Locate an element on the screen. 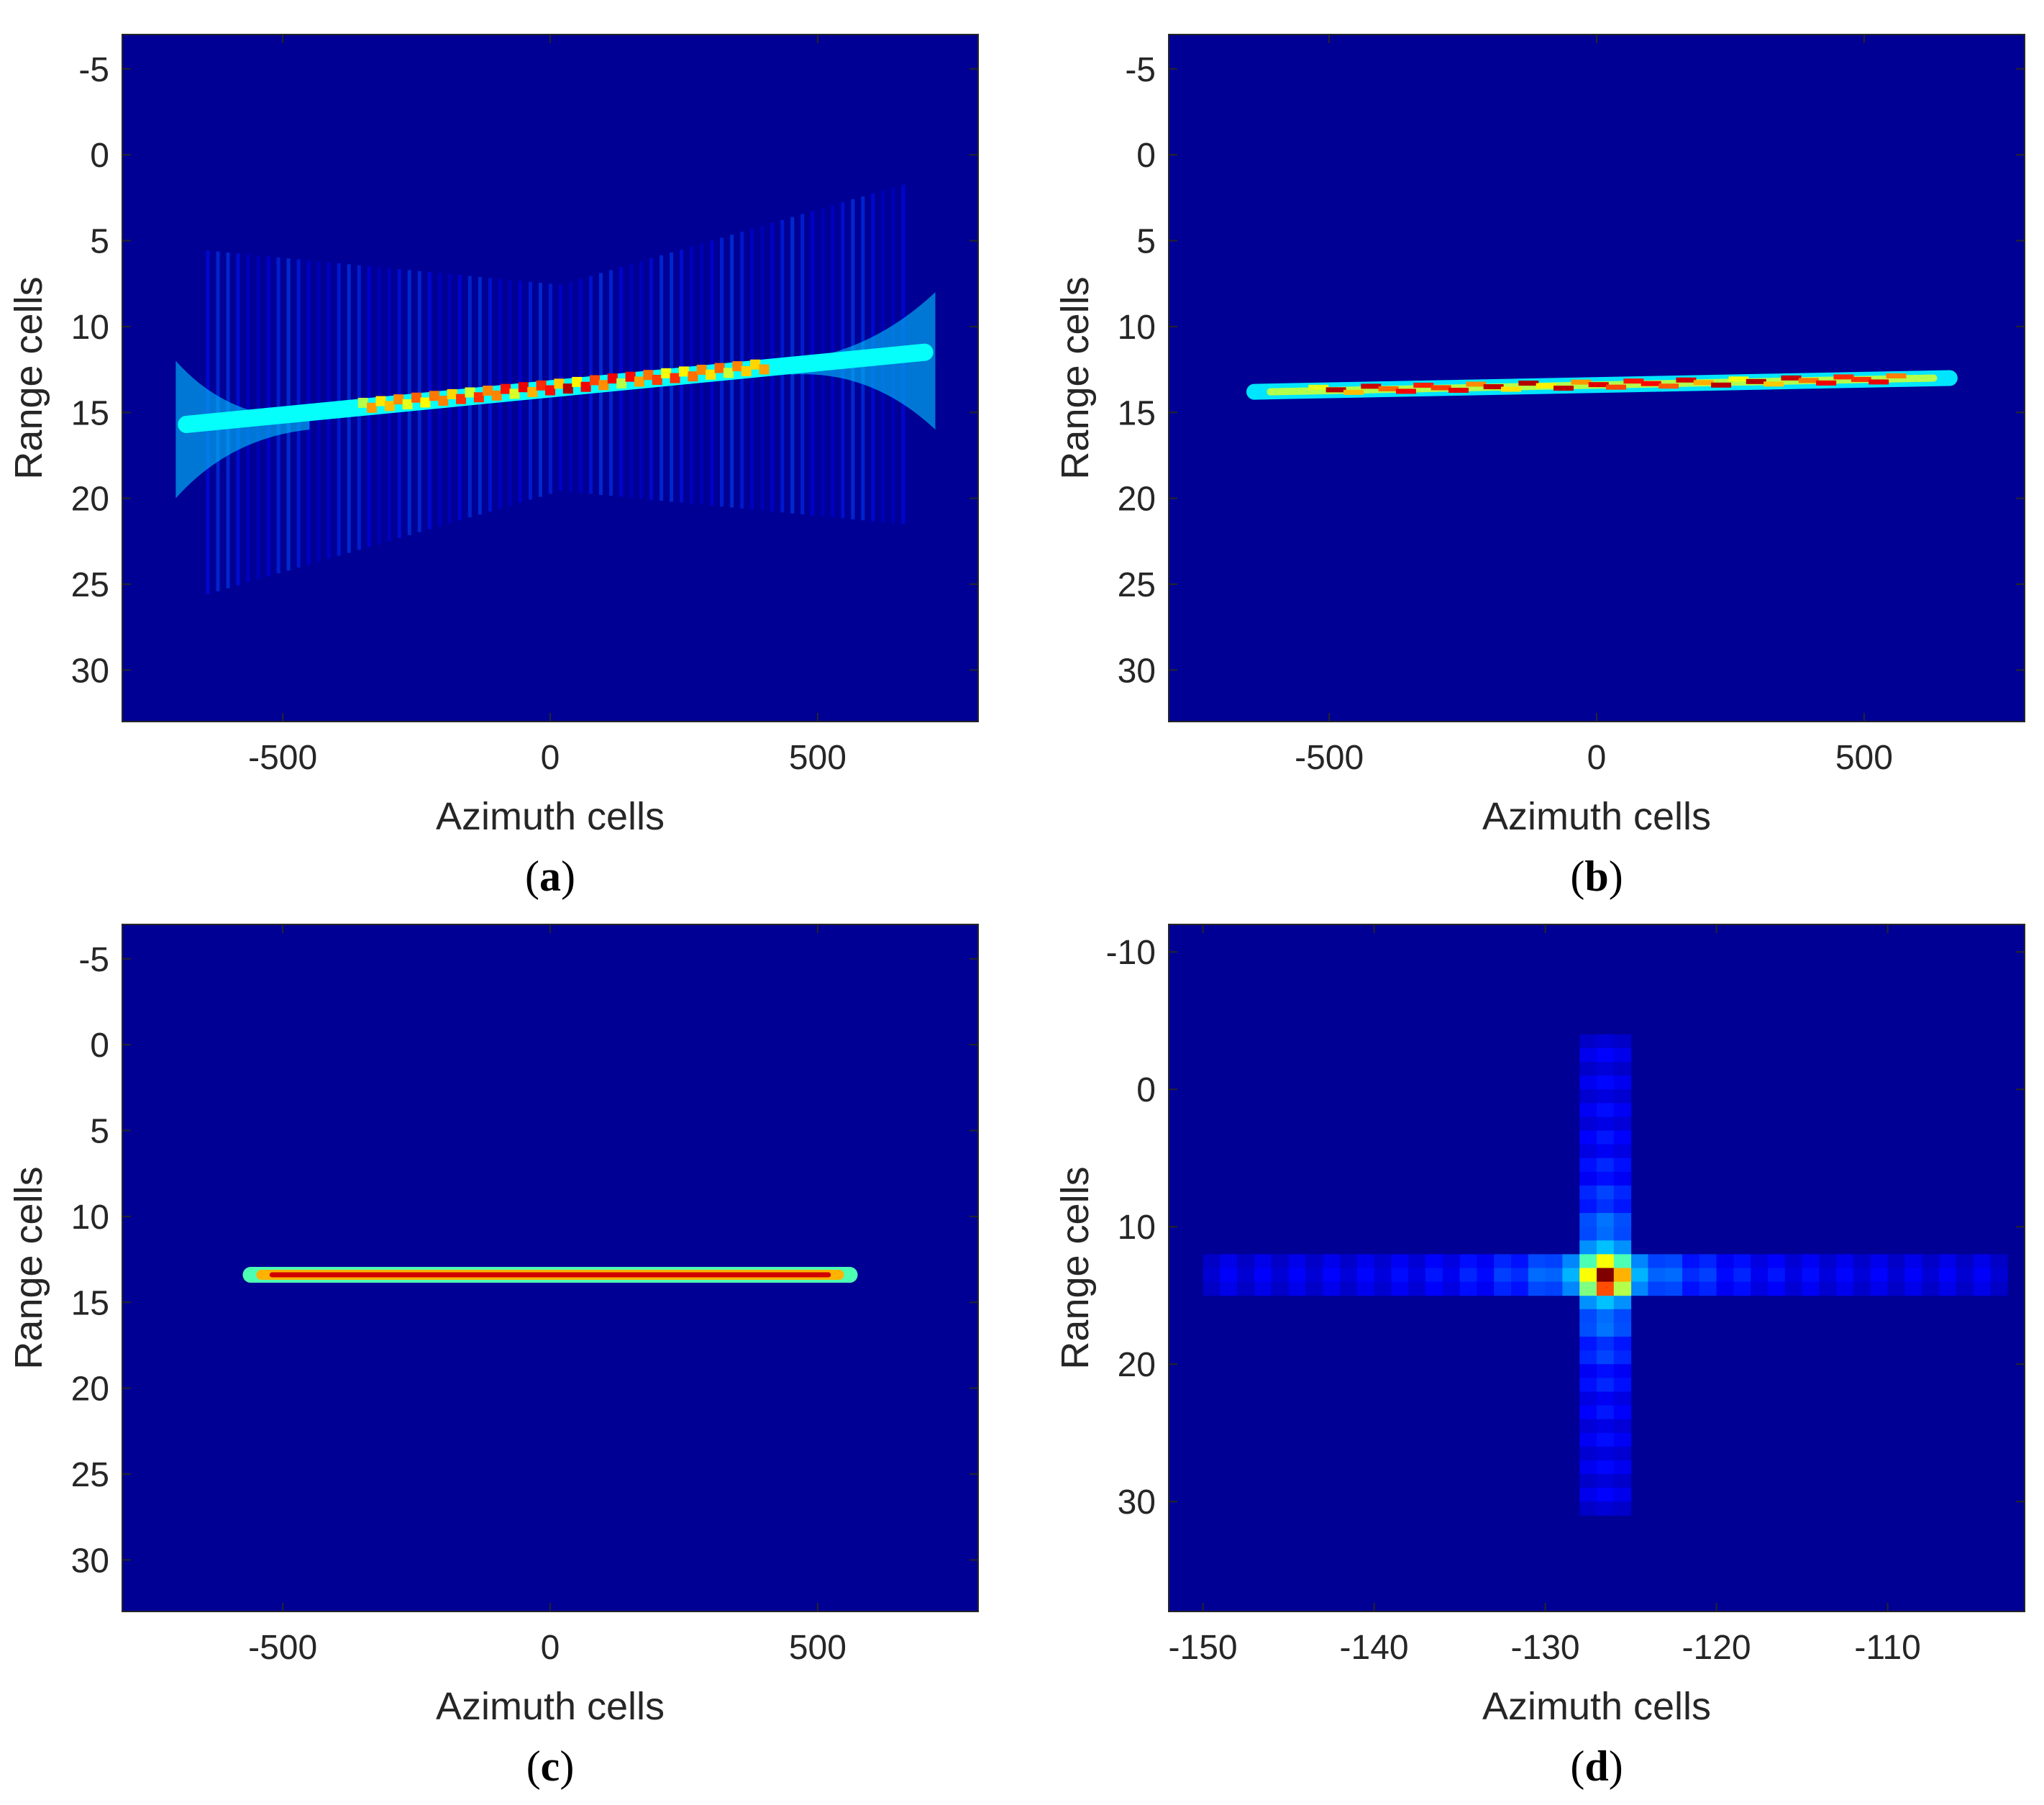 The height and width of the screenshot is (1805, 2044). y-tick-label: 25 is located at coordinates (90, 1475).